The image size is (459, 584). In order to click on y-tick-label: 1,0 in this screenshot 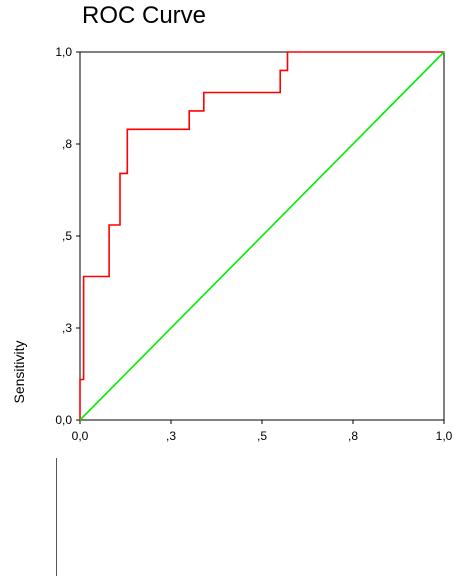, I will do `click(63, 52)`.